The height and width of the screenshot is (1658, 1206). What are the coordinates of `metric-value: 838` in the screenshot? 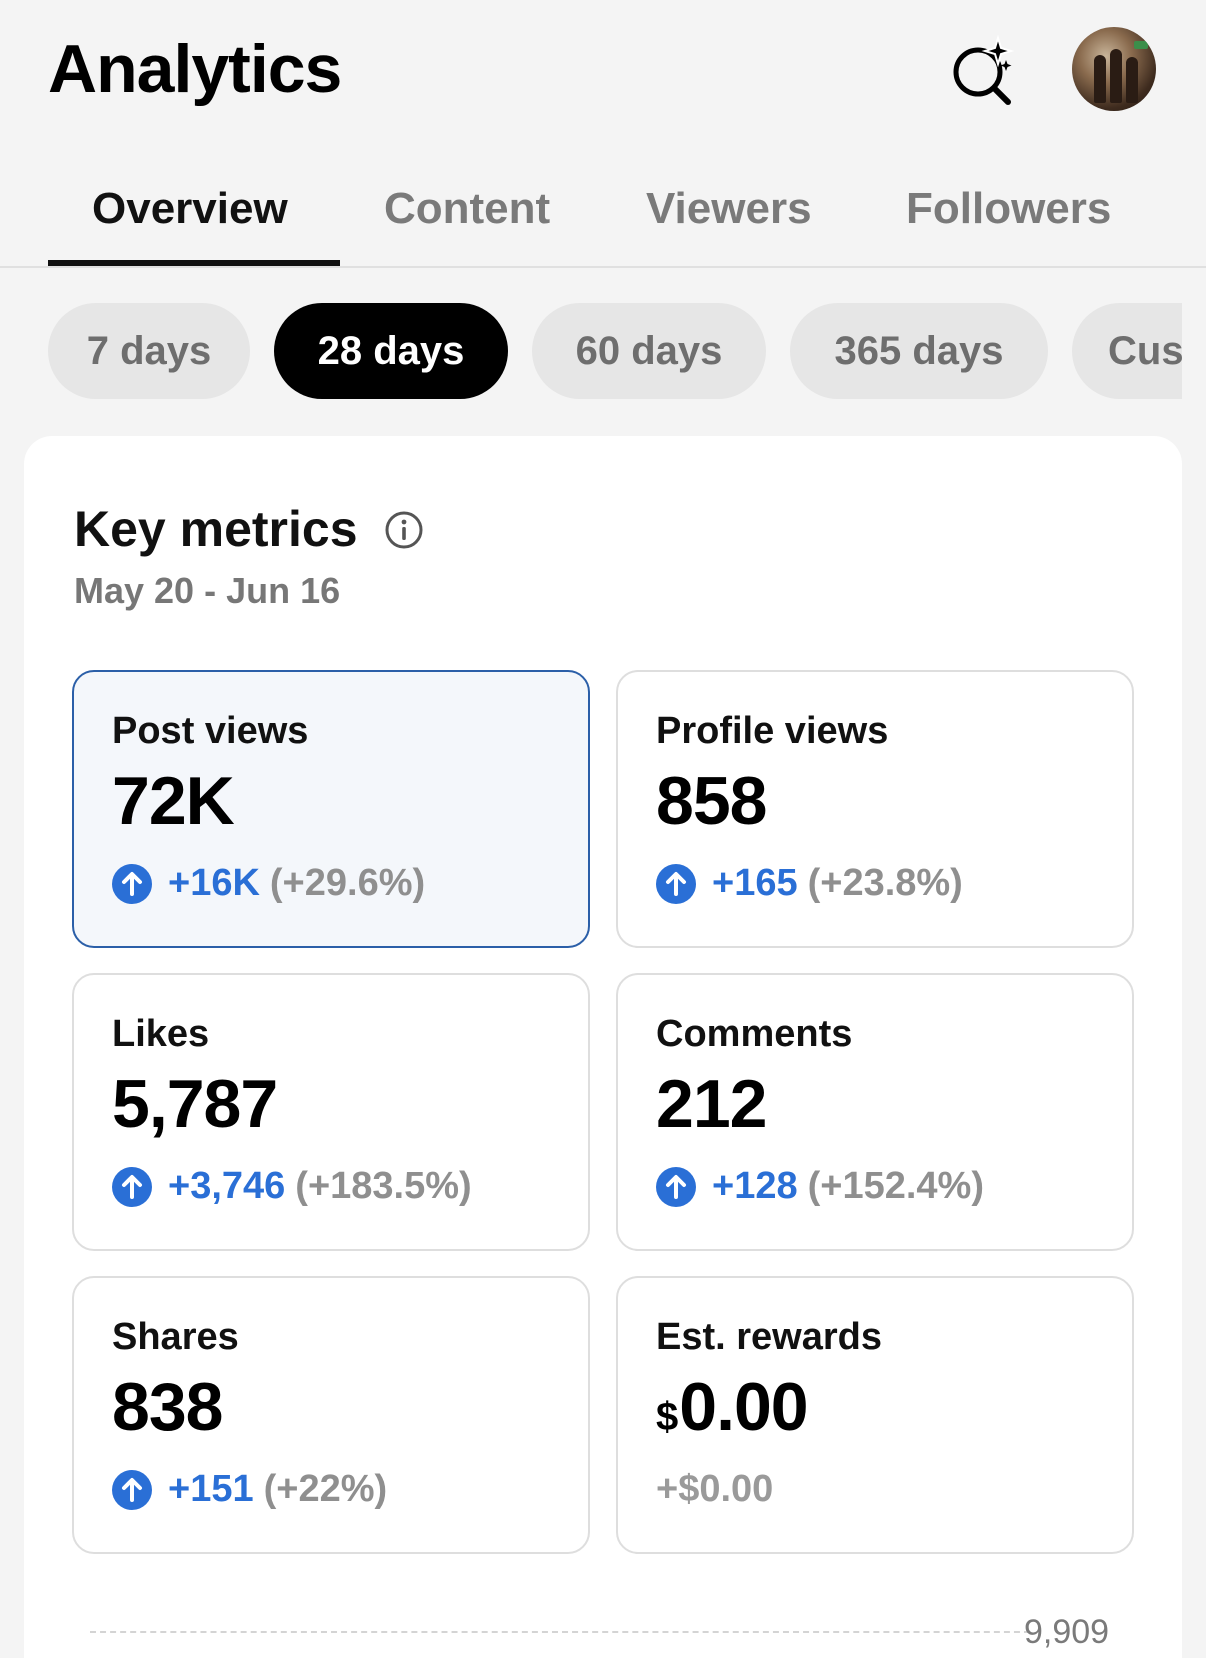 It's located at (167, 1407).